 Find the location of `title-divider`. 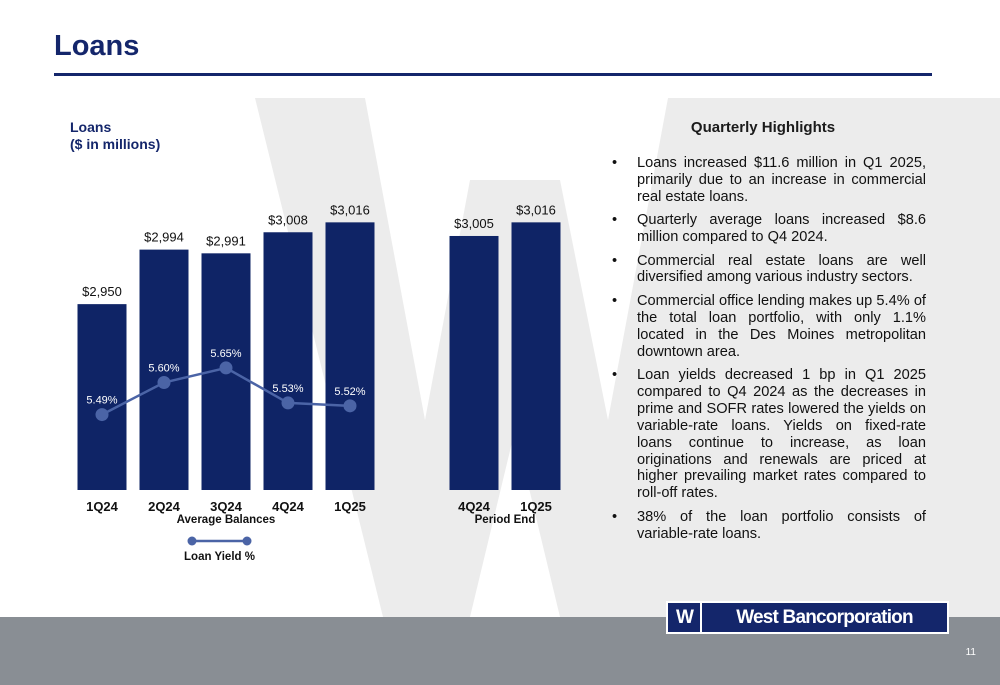

title-divider is located at coordinates (493, 74).